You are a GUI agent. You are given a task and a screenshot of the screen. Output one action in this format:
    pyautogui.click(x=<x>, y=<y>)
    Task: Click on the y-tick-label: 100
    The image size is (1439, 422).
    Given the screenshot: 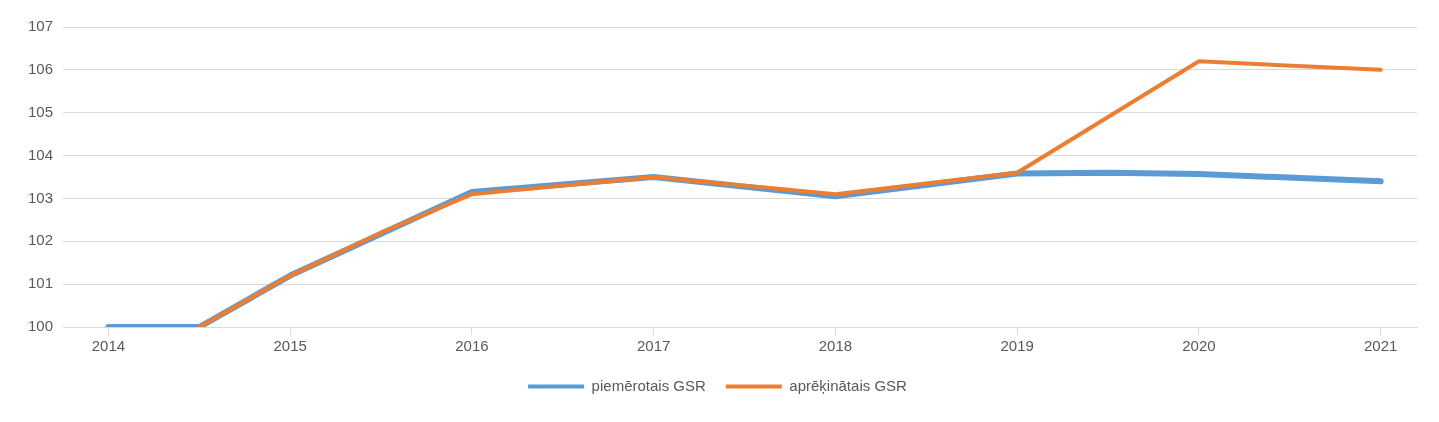 What is the action you would take?
    pyautogui.click(x=41, y=326)
    